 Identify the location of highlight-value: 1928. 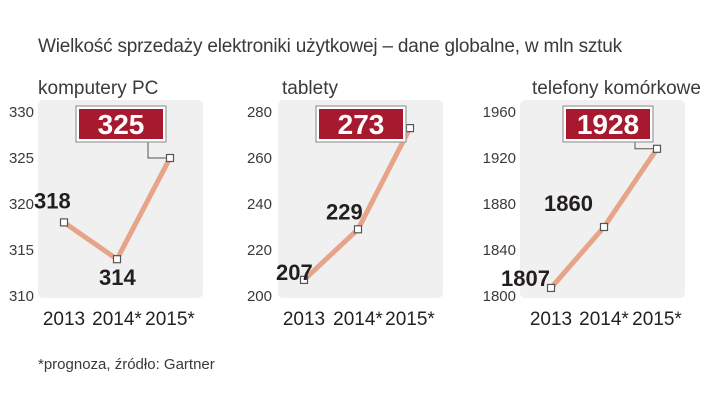
(608, 124).